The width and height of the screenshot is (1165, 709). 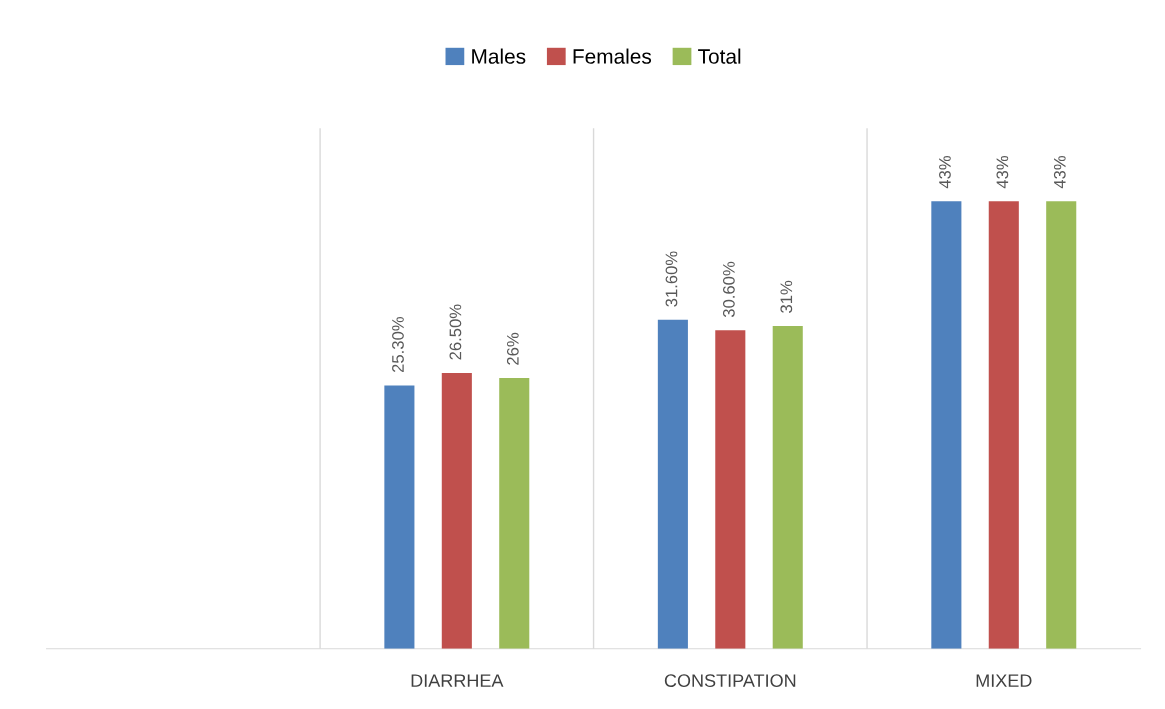 What do you see at coordinates (455, 332) in the screenshot?
I see `data-label: 26.50%` at bounding box center [455, 332].